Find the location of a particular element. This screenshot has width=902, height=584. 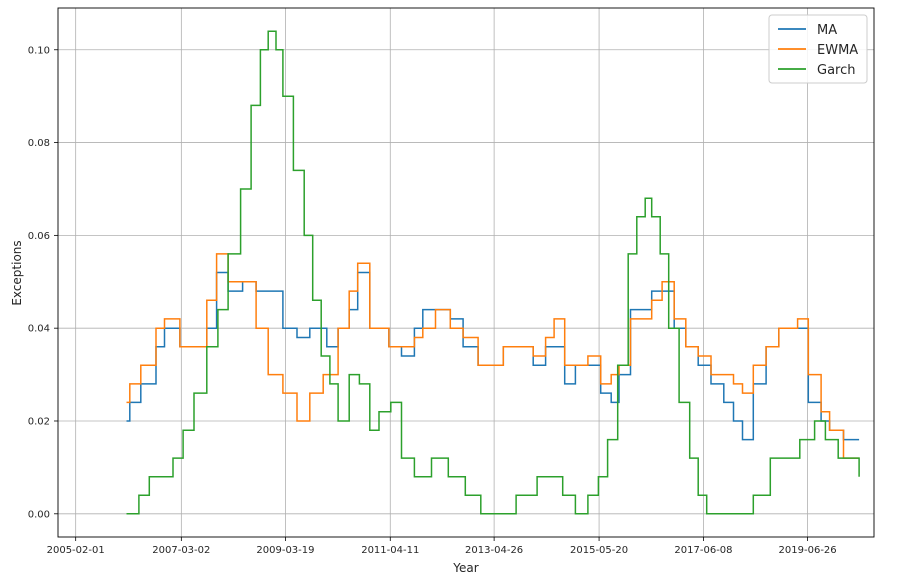

legend-box is located at coordinates (818, 49).